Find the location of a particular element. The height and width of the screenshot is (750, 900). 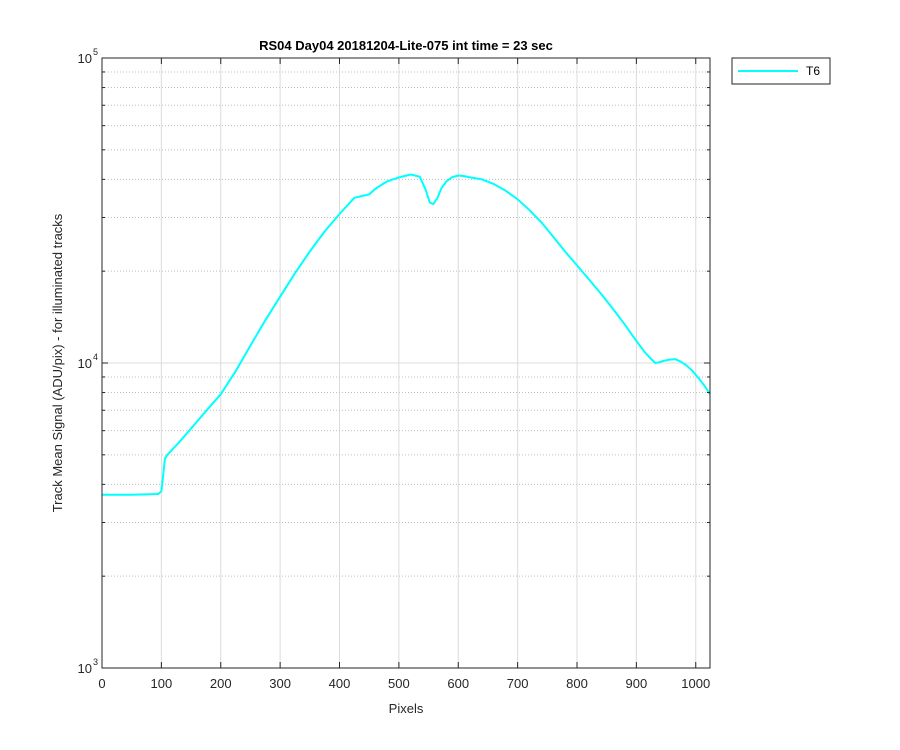

x-tick-label: 1000 is located at coordinates (695, 683).